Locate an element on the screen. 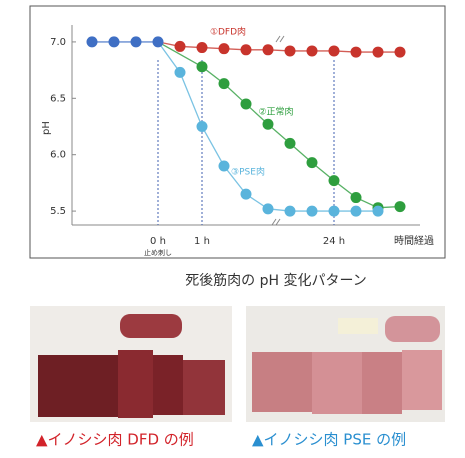  photo-right is located at coordinates (345, 364).